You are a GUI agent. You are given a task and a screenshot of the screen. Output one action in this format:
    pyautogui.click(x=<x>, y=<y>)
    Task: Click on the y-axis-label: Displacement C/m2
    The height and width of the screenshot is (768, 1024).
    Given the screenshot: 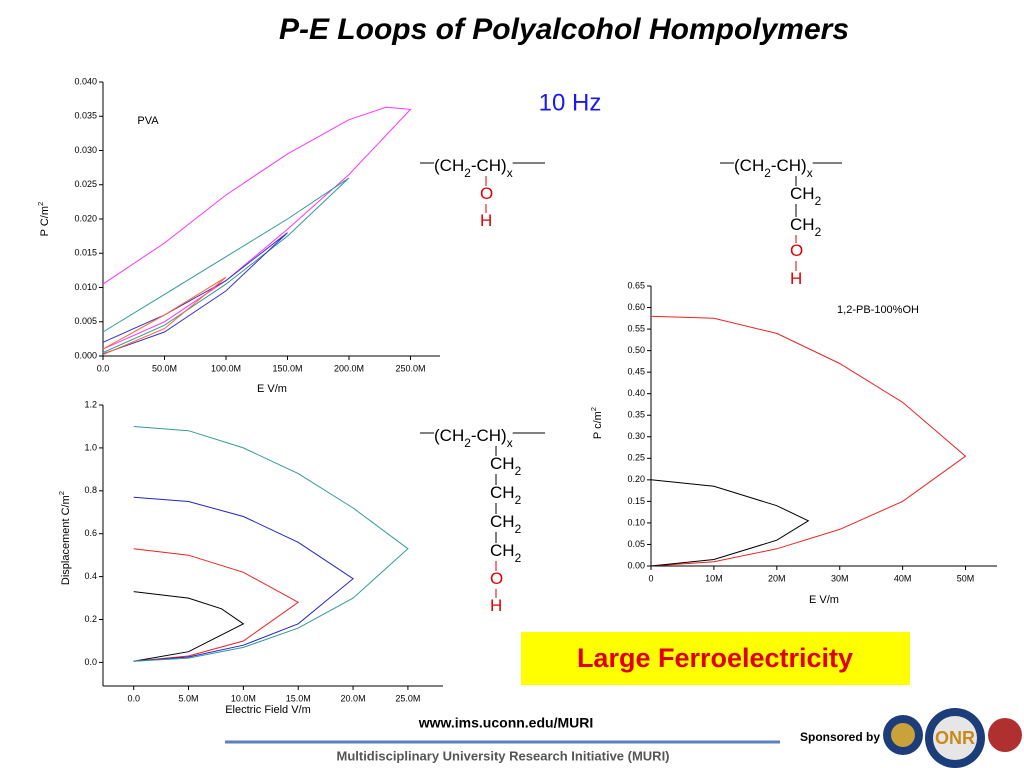 What is the action you would take?
    pyautogui.click(x=64, y=538)
    